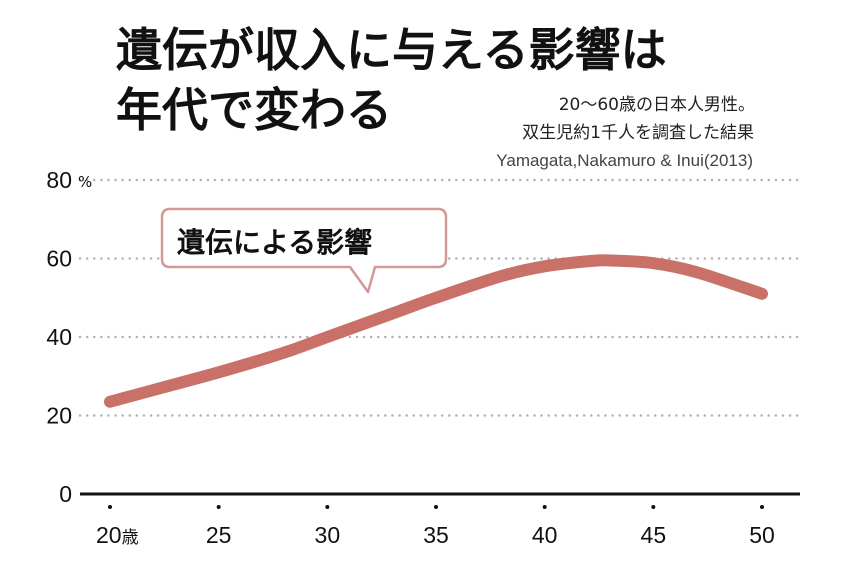 This screenshot has height=582, width=846. Describe the element at coordinates (440, 500) in the screenshot. I see `axes` at that location.